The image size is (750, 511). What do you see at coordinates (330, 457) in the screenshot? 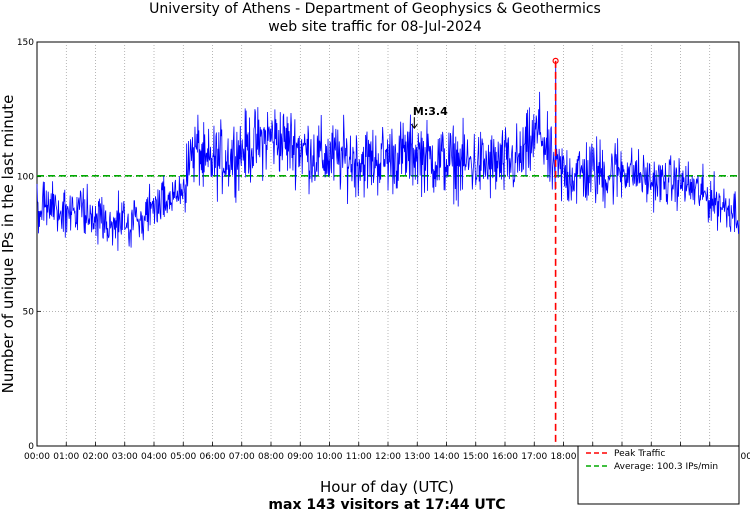
I see `x-tick-label: 10:00` at bounding box center [330, 457].